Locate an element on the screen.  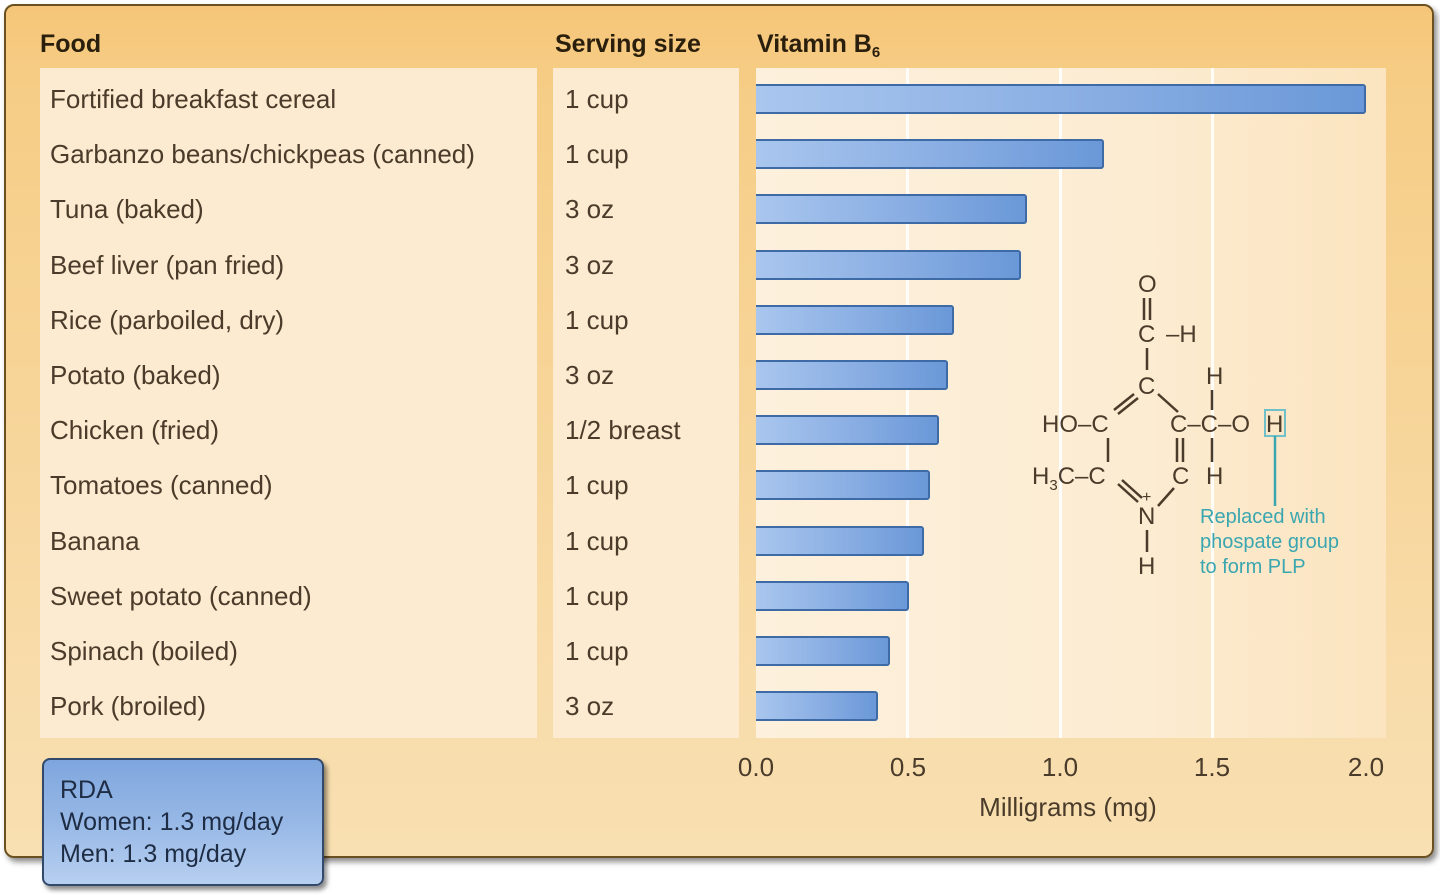
x-tick: 0.0 is located at coordinates (756, 767).